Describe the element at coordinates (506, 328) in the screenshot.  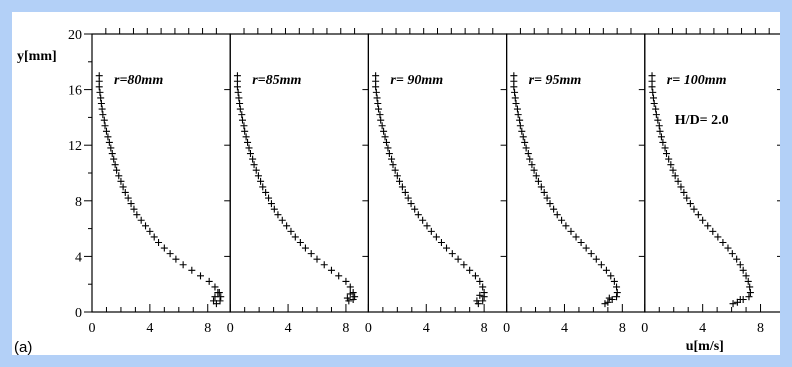
I see `x-tick-label: 0` at that location.